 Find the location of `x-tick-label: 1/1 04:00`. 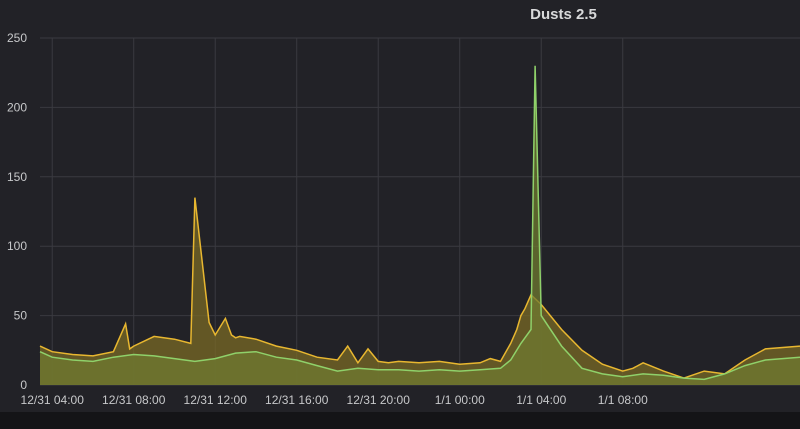

x-tick-label: 1/1 04:00 is located at coordinates (541, 400).